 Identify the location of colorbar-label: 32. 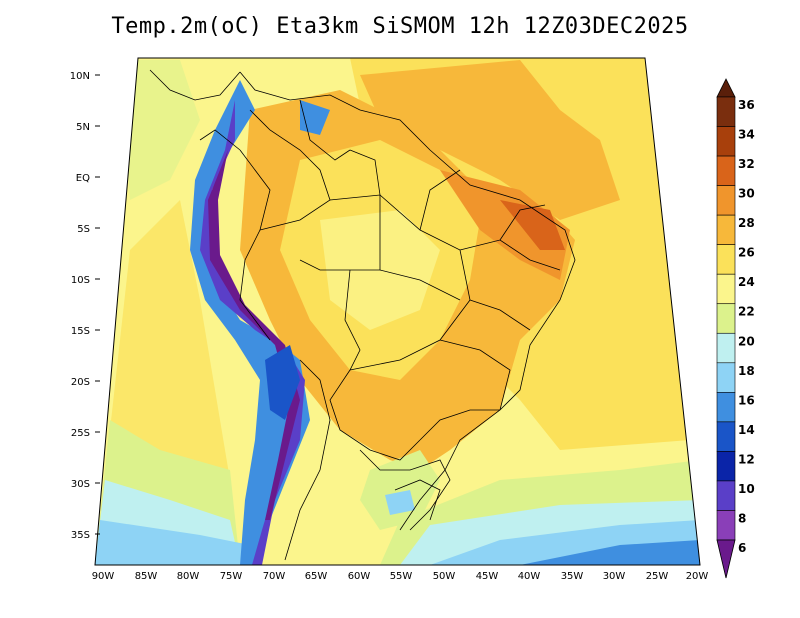
(746, 164).